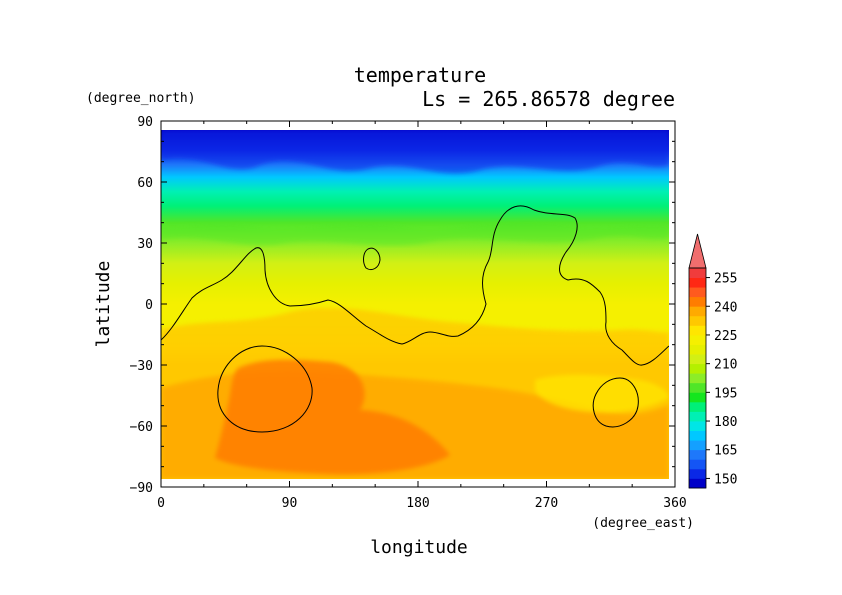 The image size is (842, 595). What do you see at coordinates (290, 503) in the screenshot?
I see `x-tick-label: 90` at bounding box center [290, 503].